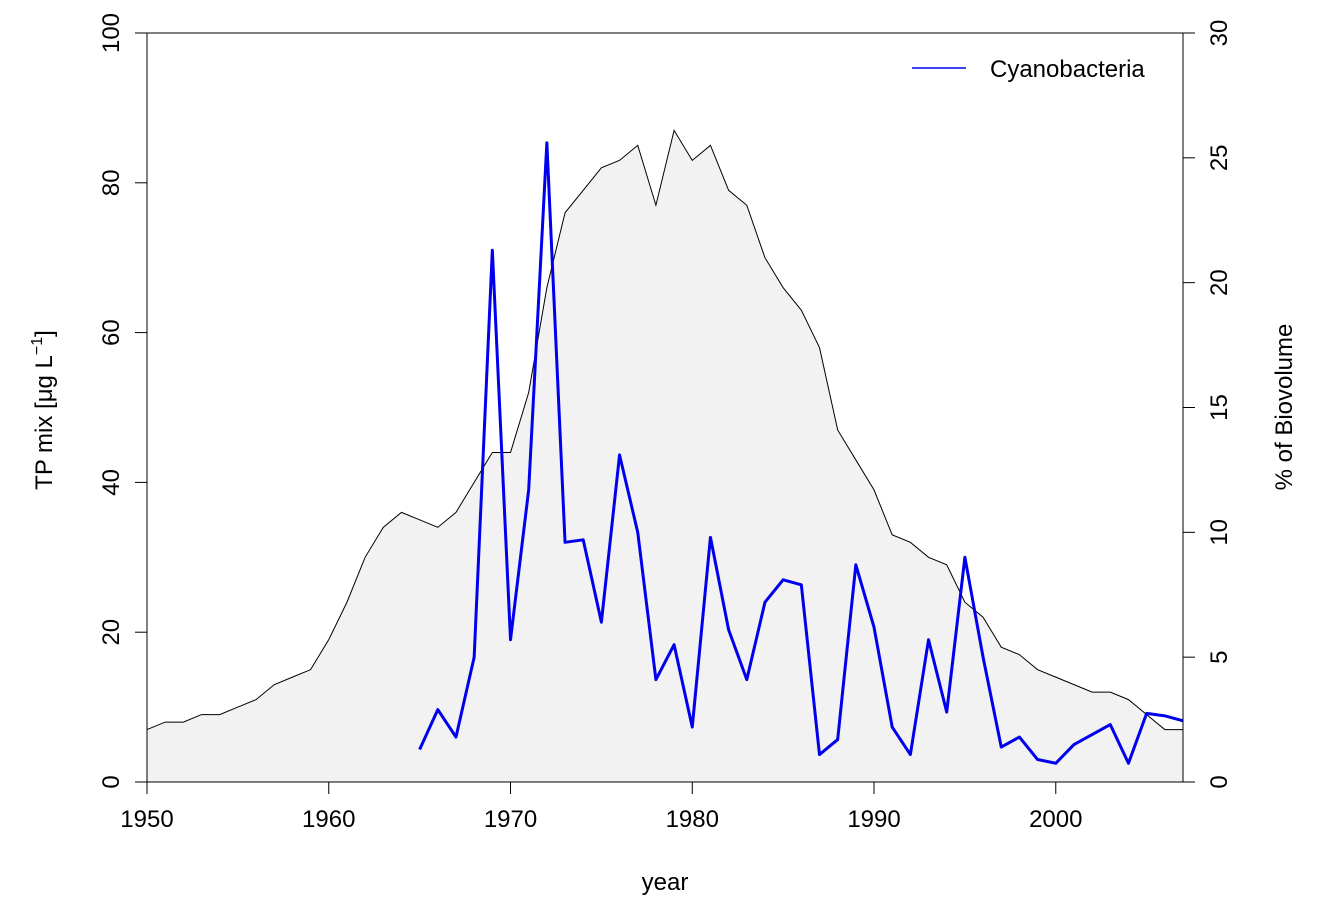 Image resolution: width=1318 pixels, height=903 pixels. I want to click on x-tick-label: 1990, so click(873, 819).